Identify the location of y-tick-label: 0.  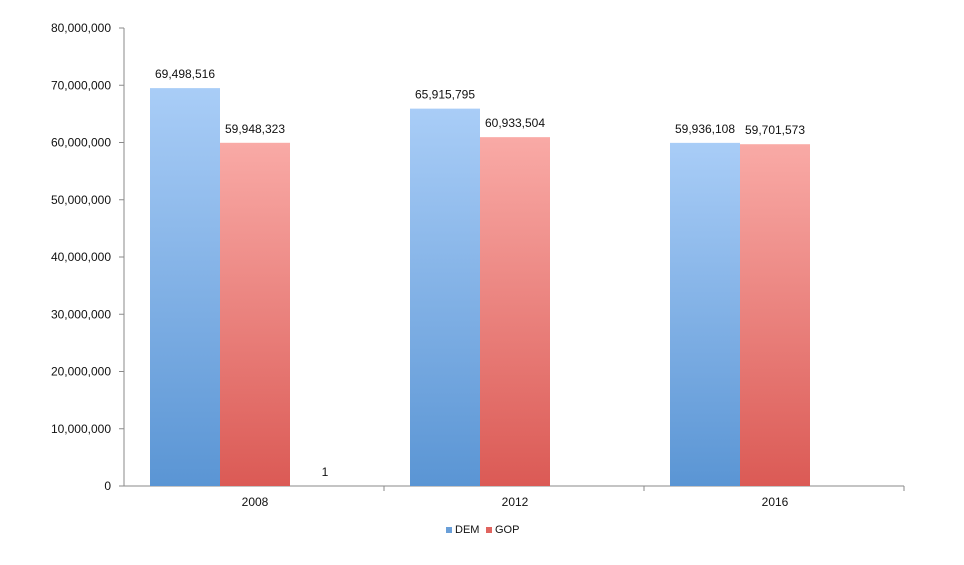
(107, 486).